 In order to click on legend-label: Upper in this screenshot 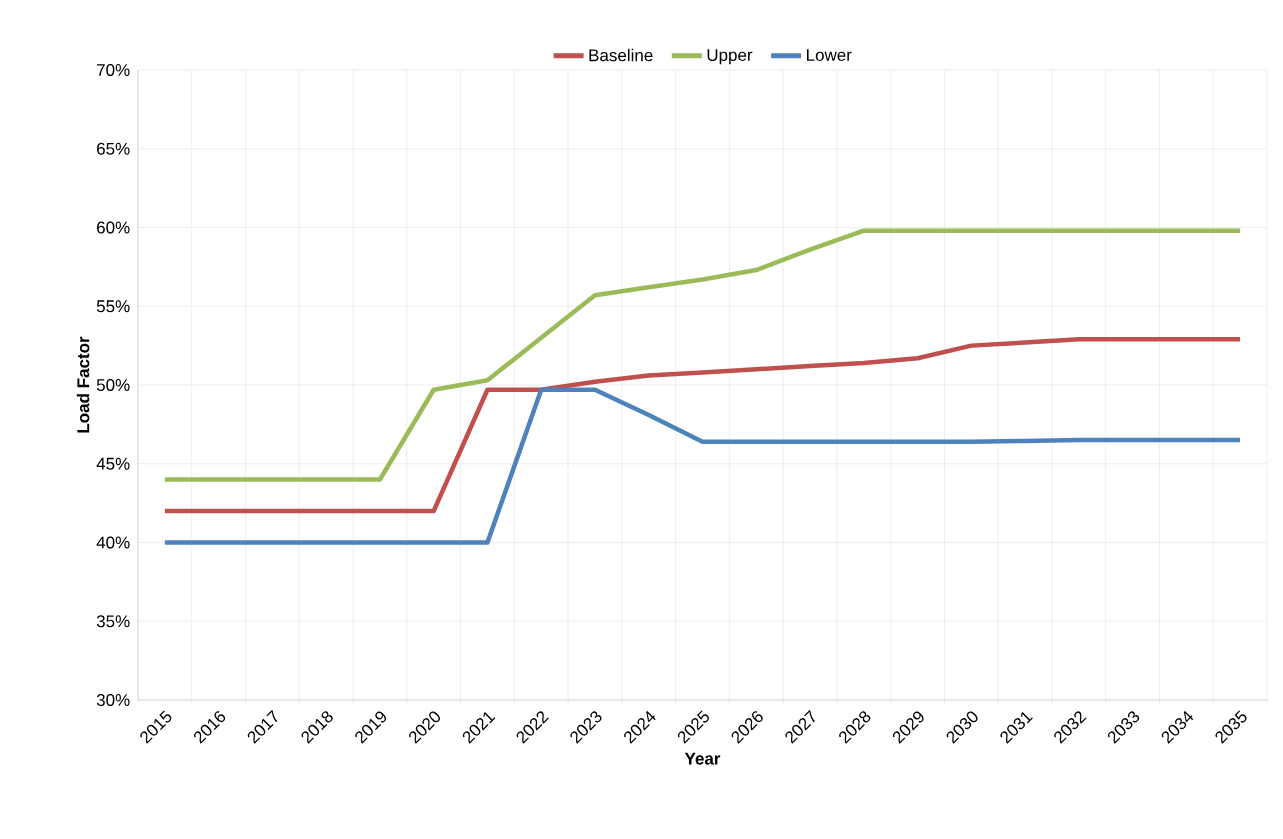, I will do `click(730, 57)`.